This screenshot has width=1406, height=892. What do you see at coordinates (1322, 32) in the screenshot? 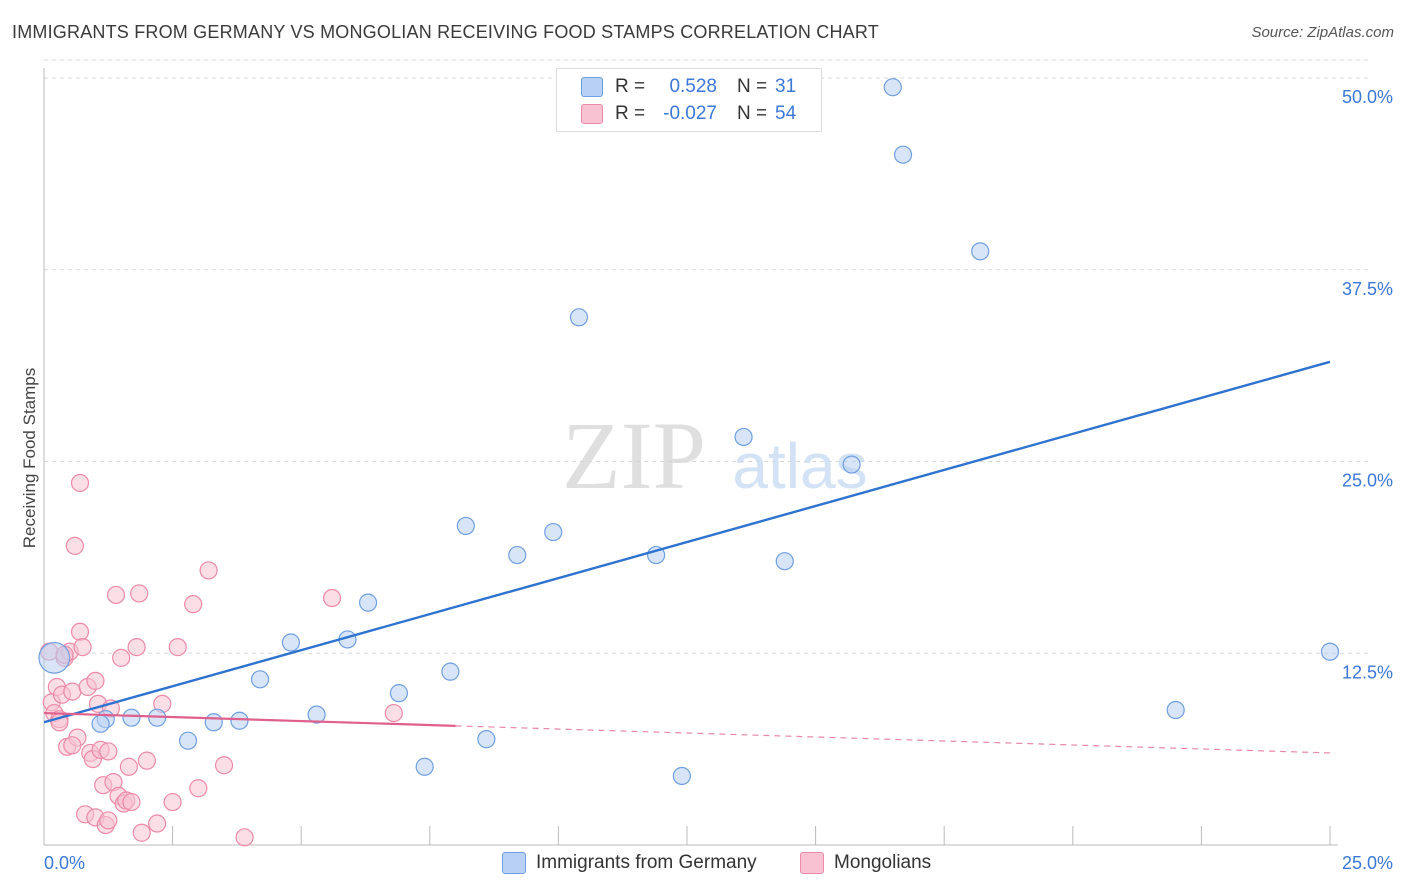
I see `source-label: Source: ZipAtlas.com` at bounding box center [1322, 32].